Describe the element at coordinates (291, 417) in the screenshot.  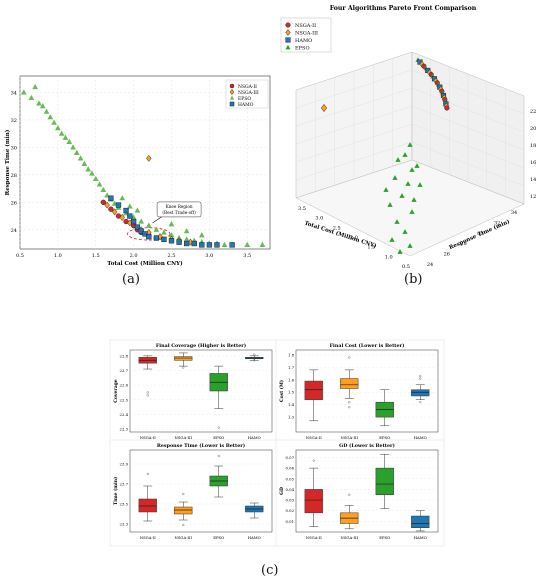
I see `y-tick-label: 1.3` at that location.